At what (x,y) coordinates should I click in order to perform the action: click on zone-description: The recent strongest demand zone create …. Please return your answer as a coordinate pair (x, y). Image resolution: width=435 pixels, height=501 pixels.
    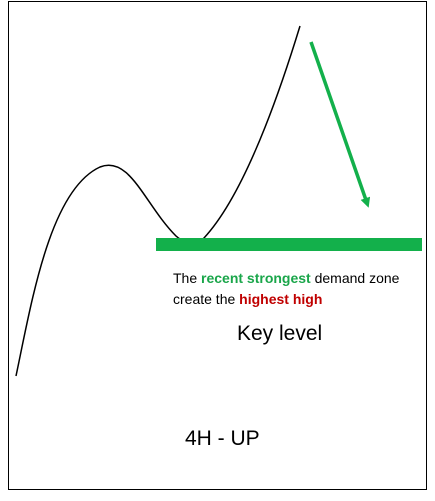
    Looking at the image, I should click on (286, 289).